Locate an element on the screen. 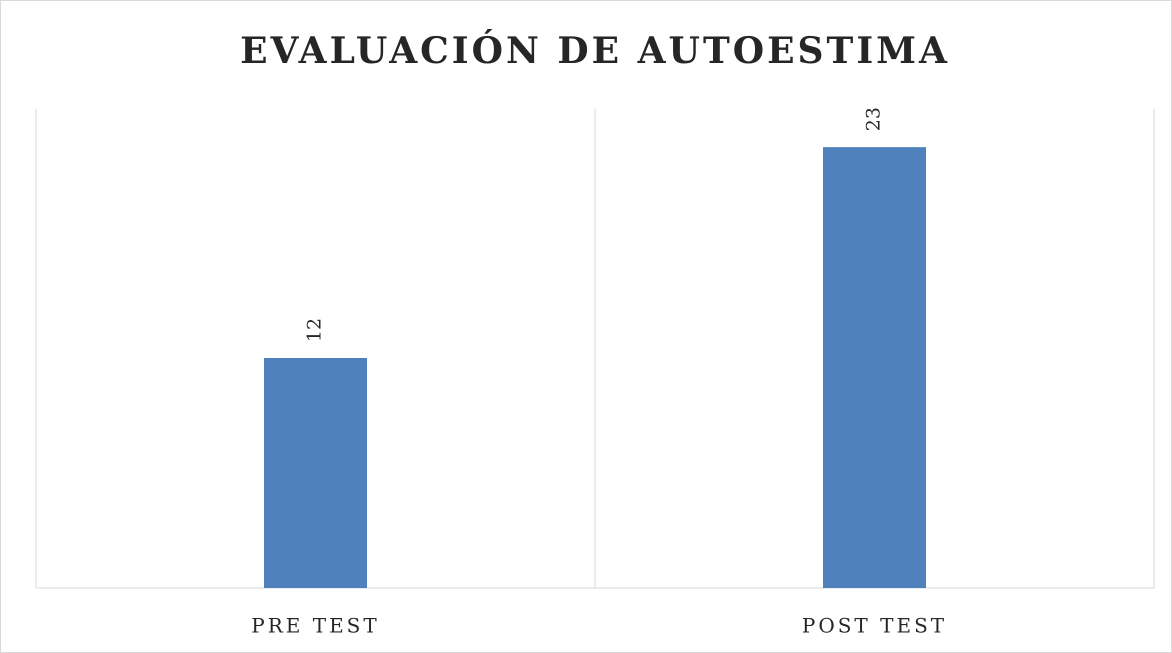  data-label: 23 is located at coordinates (874, 119).